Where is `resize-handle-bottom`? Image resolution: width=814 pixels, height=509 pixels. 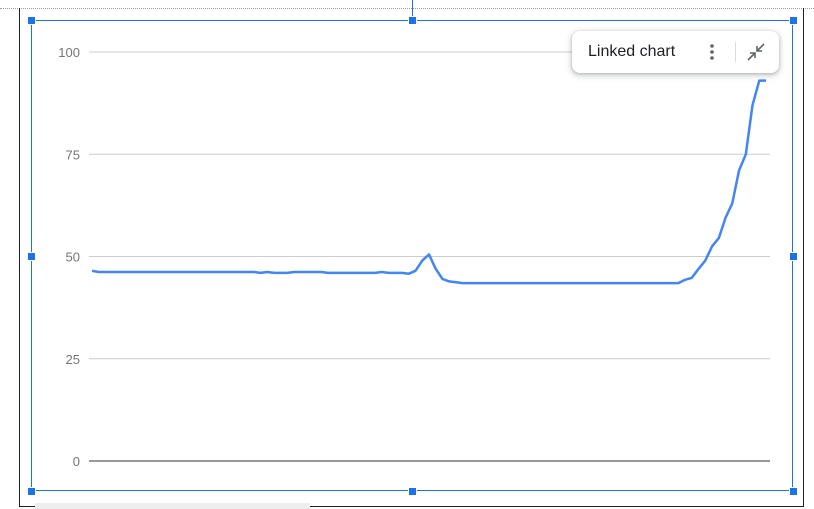 resize-handle-bottom is located at coordinates (412, 491).